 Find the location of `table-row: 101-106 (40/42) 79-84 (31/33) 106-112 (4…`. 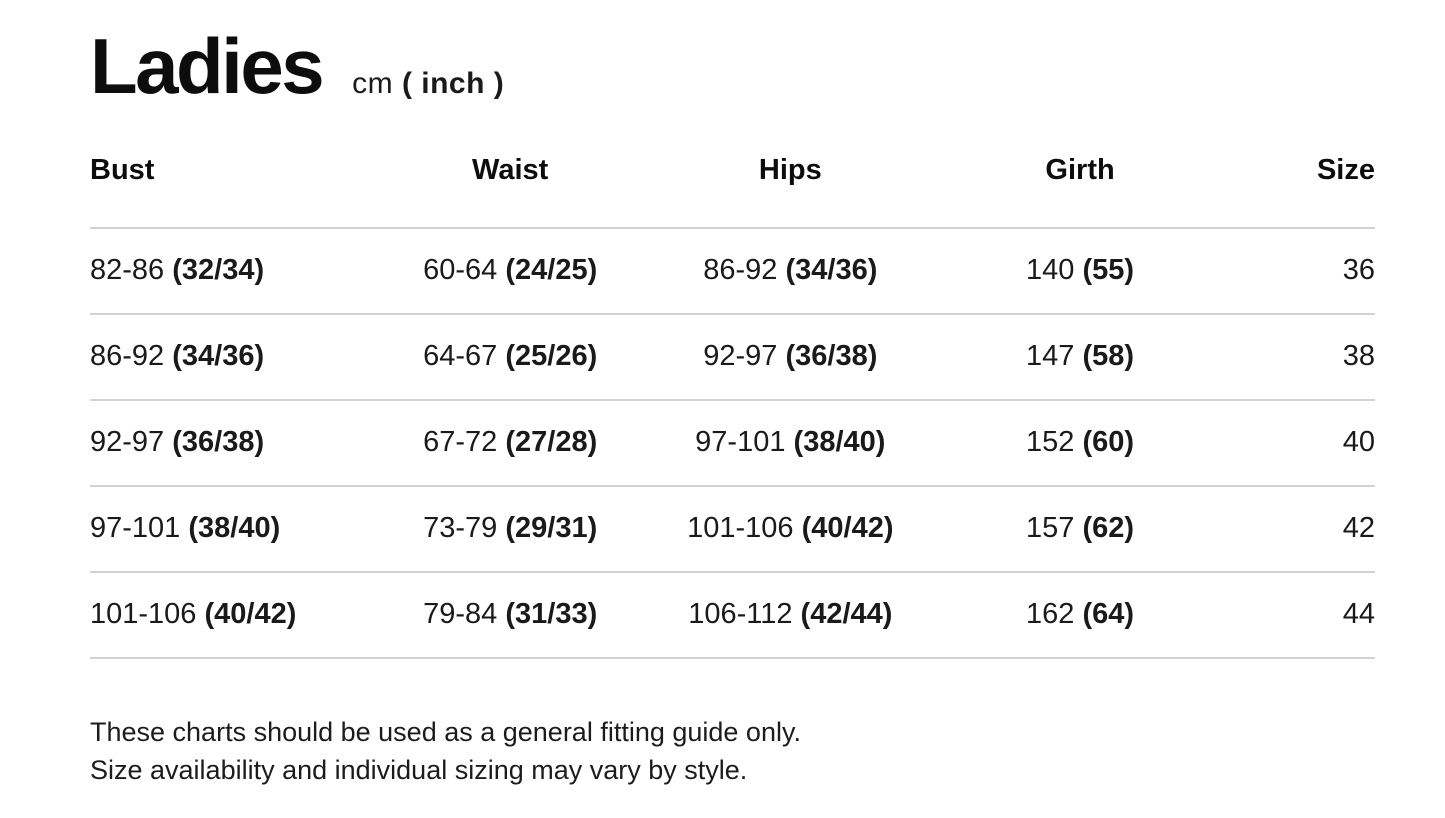

table-row: 101-106 (40/42) 79-84 (31/33) 106-112 (4… is located at coordinates (732, 615).